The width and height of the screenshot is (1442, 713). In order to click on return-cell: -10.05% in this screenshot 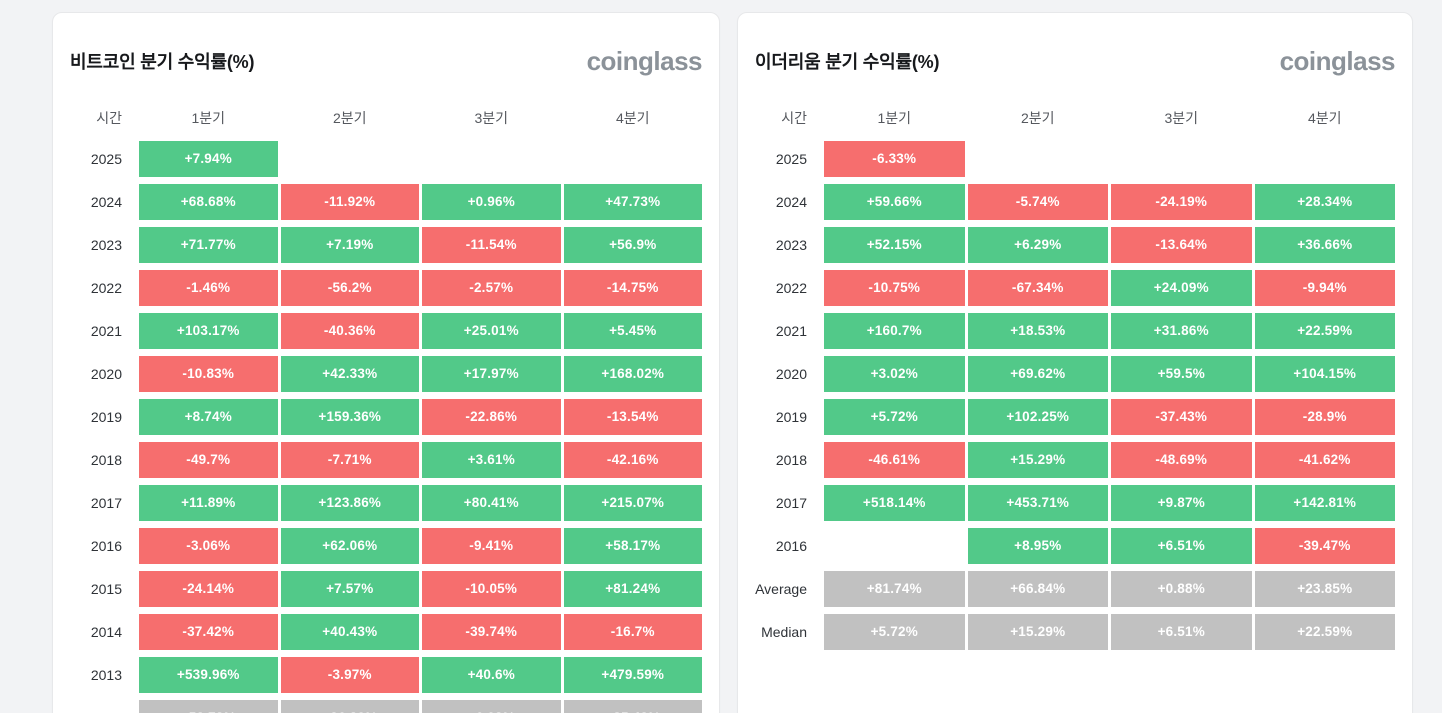, I will do `click(491, 589)`.